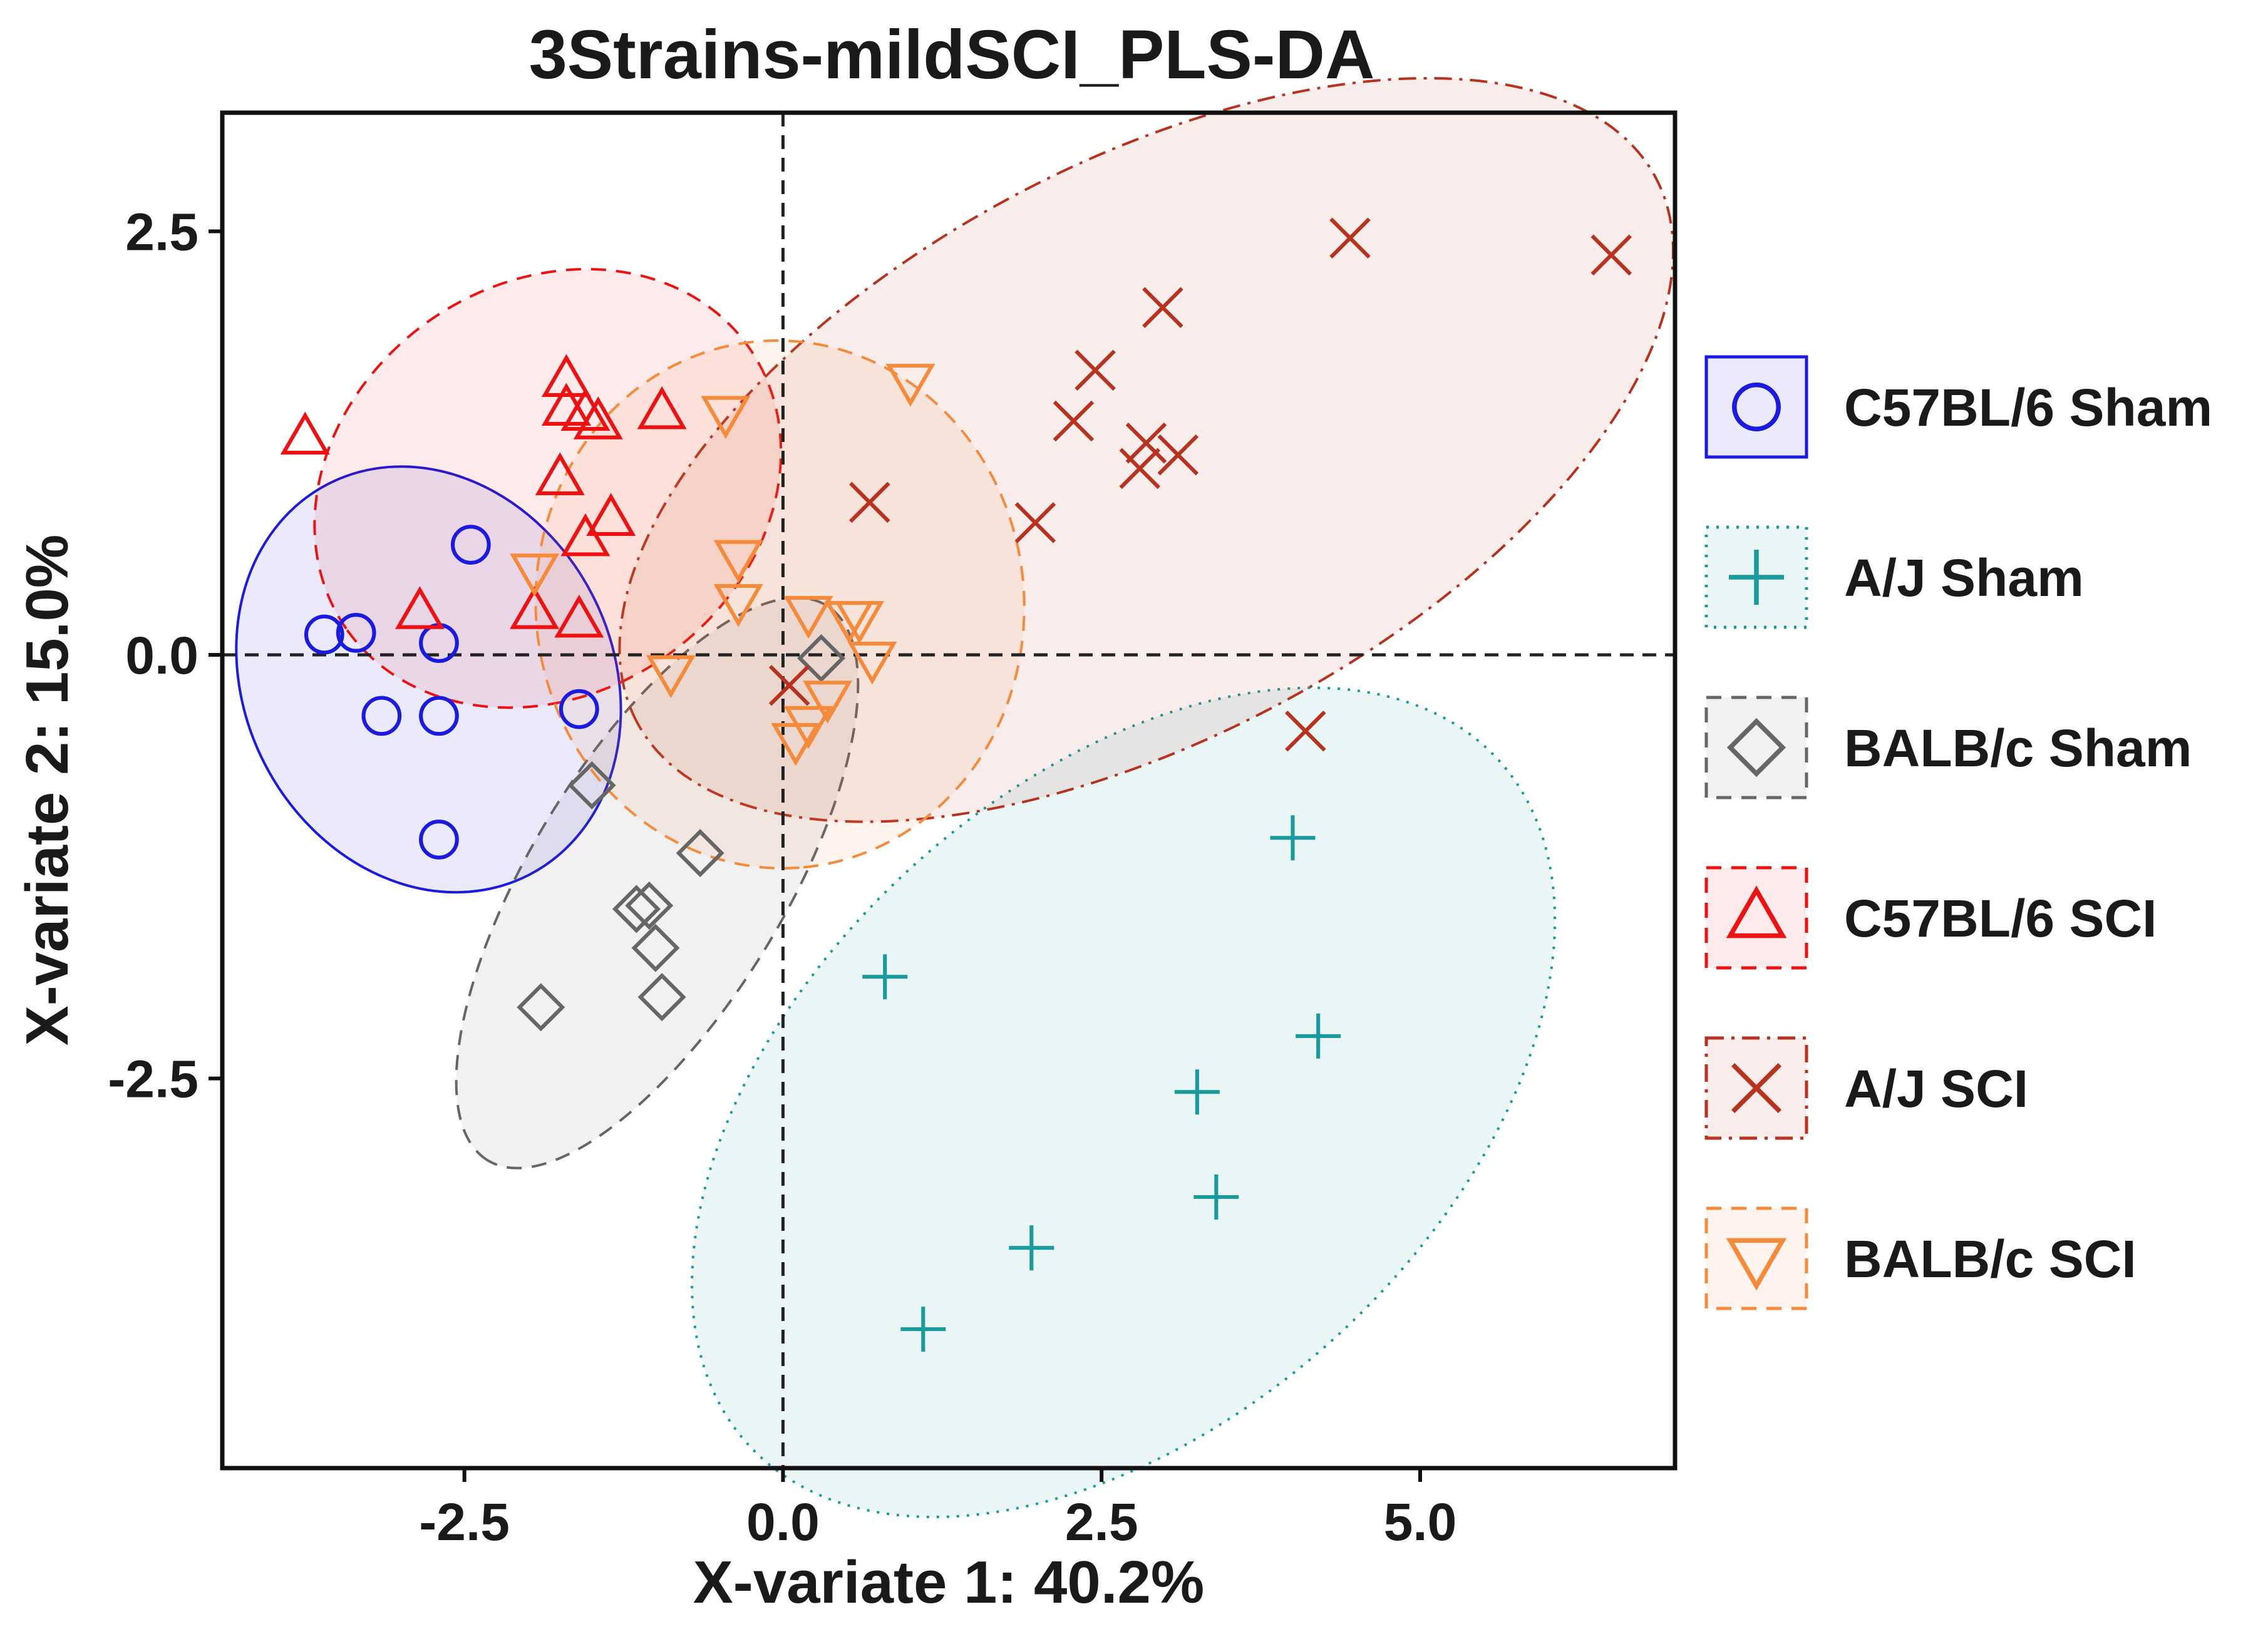 This screenshot has height=1629, width=2268. Describe the element at coordinates (1756, 577) in the screenshot. I see `legend-marker-a-j-sham` at that location.